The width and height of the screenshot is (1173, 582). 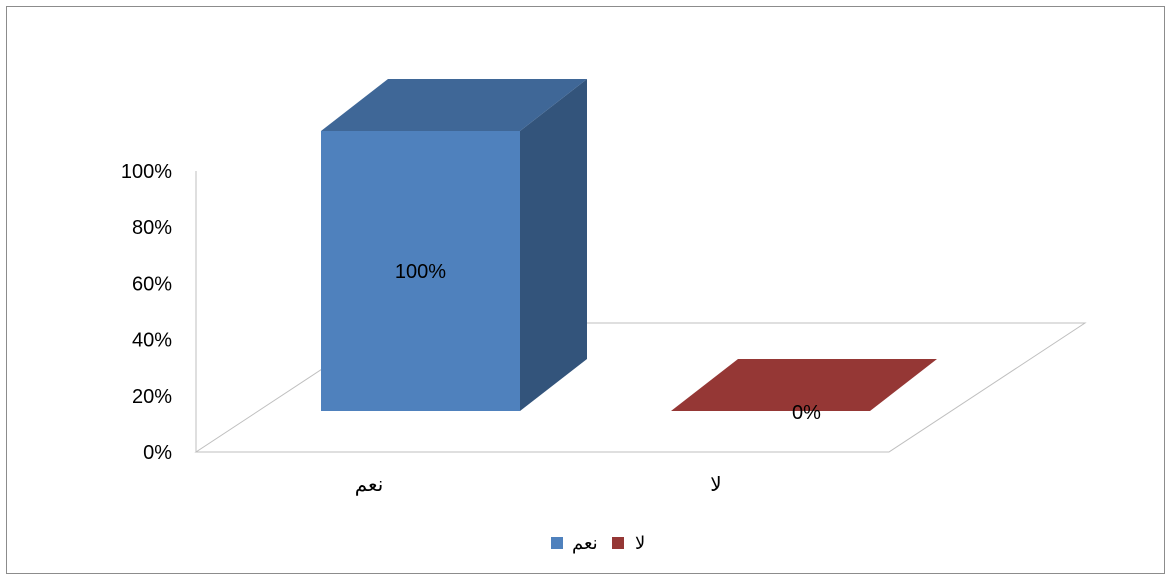 I want to click on data-label: 100%, so click(x=420, y=272).